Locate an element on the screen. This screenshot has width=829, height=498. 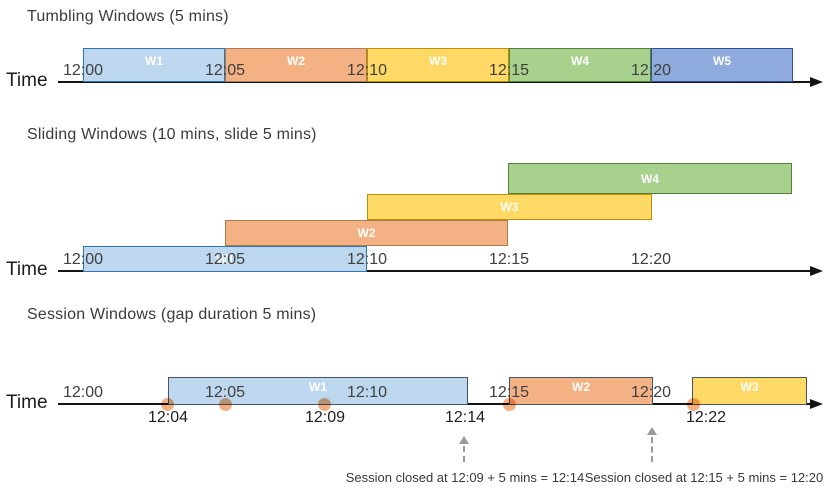
sliding-window-w3: W3 is located at coordinates (509, 207).